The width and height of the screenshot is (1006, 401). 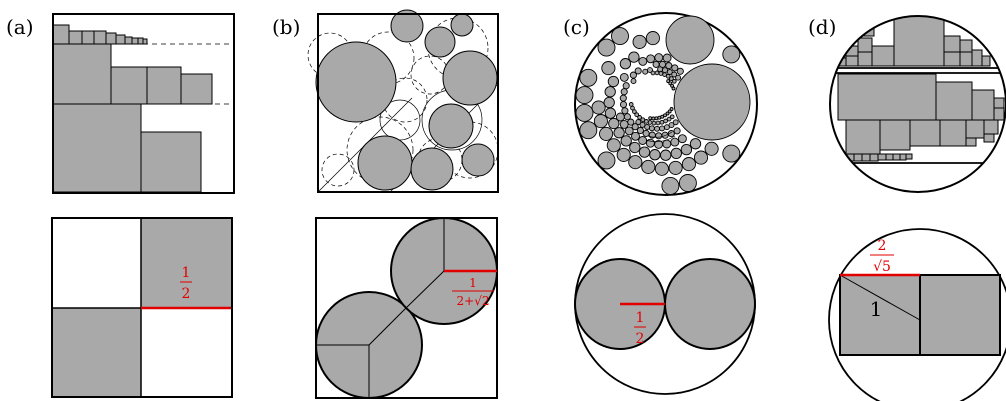 I want to click on panel-label-c: (c), so click(x=576, y=27).